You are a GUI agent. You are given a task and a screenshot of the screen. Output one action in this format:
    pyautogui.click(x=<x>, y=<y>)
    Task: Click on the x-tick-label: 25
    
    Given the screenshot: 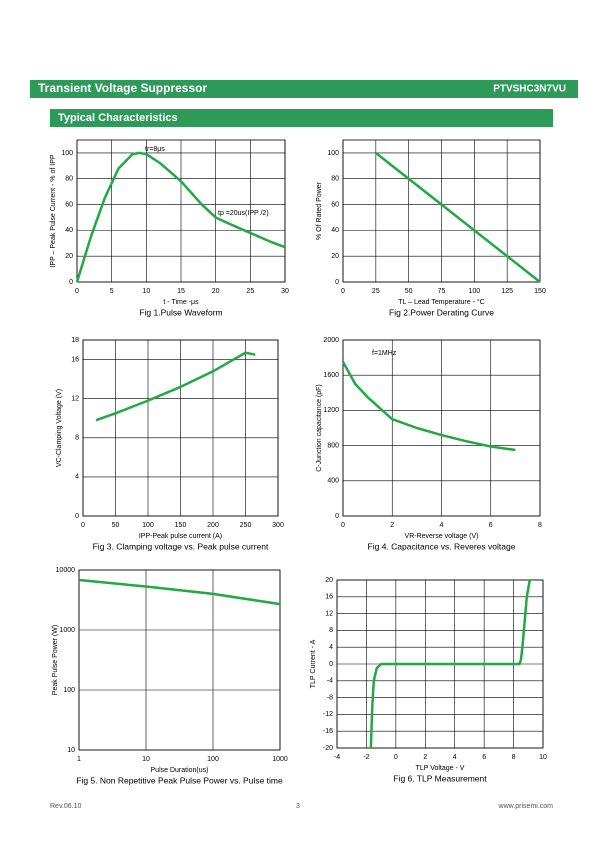 What is the action you would take?
    pyautogui.click(x=250, y=291)
    